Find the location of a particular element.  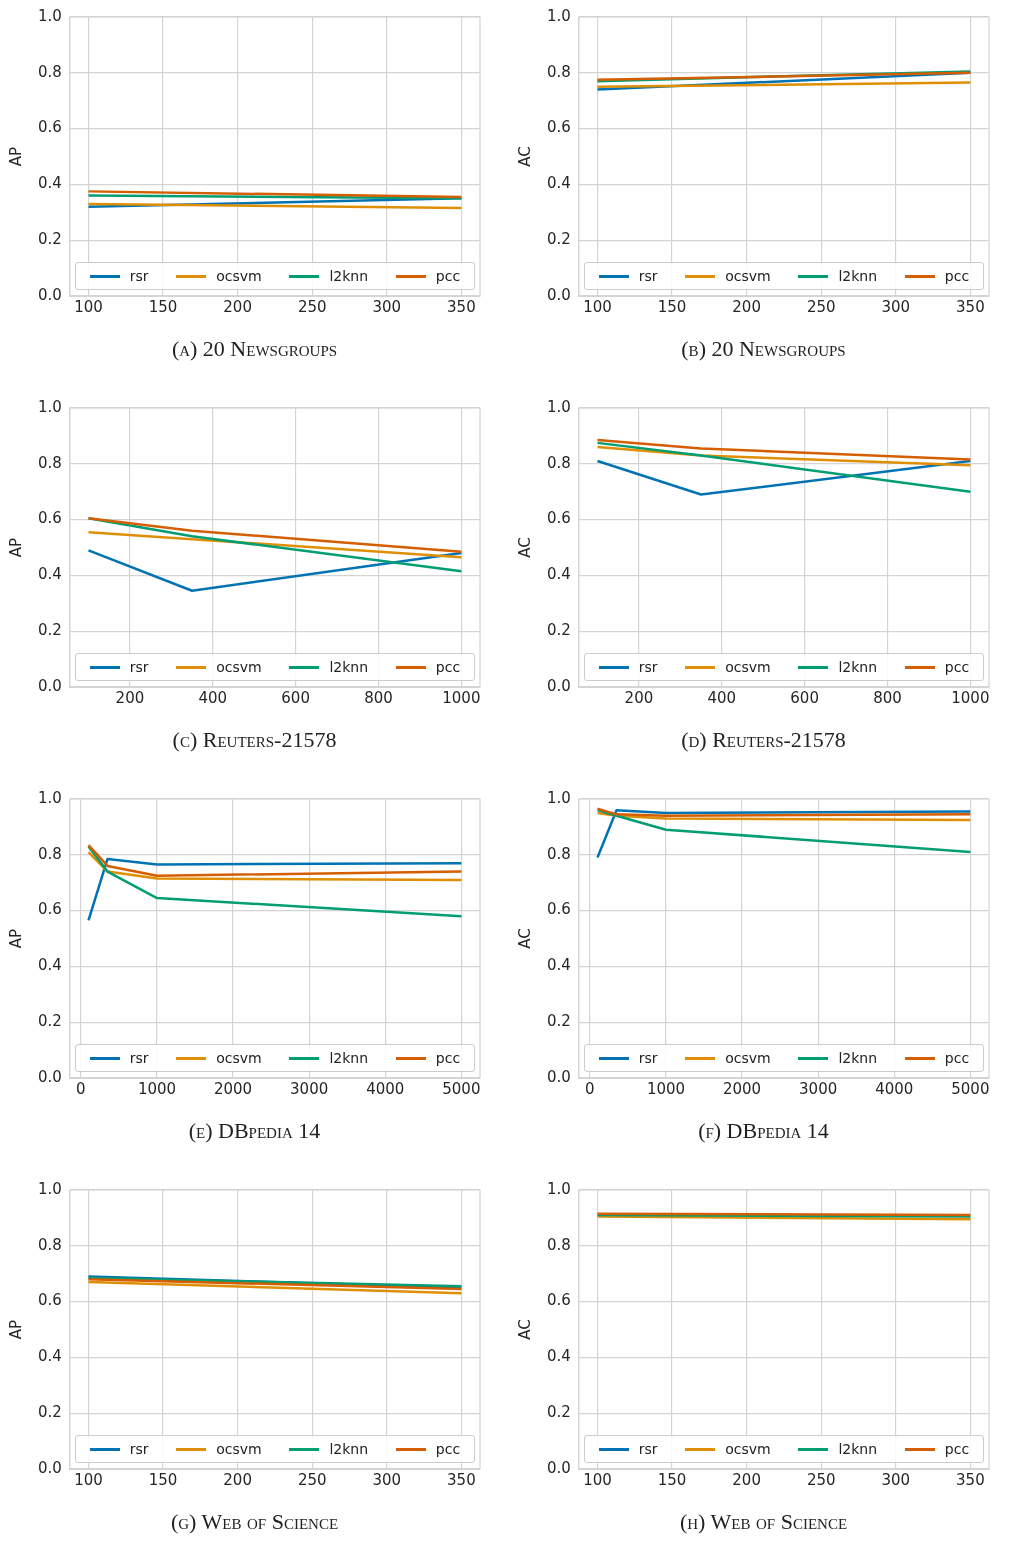

x-tick-label: 3000 is located at coordinates (309, 1088).